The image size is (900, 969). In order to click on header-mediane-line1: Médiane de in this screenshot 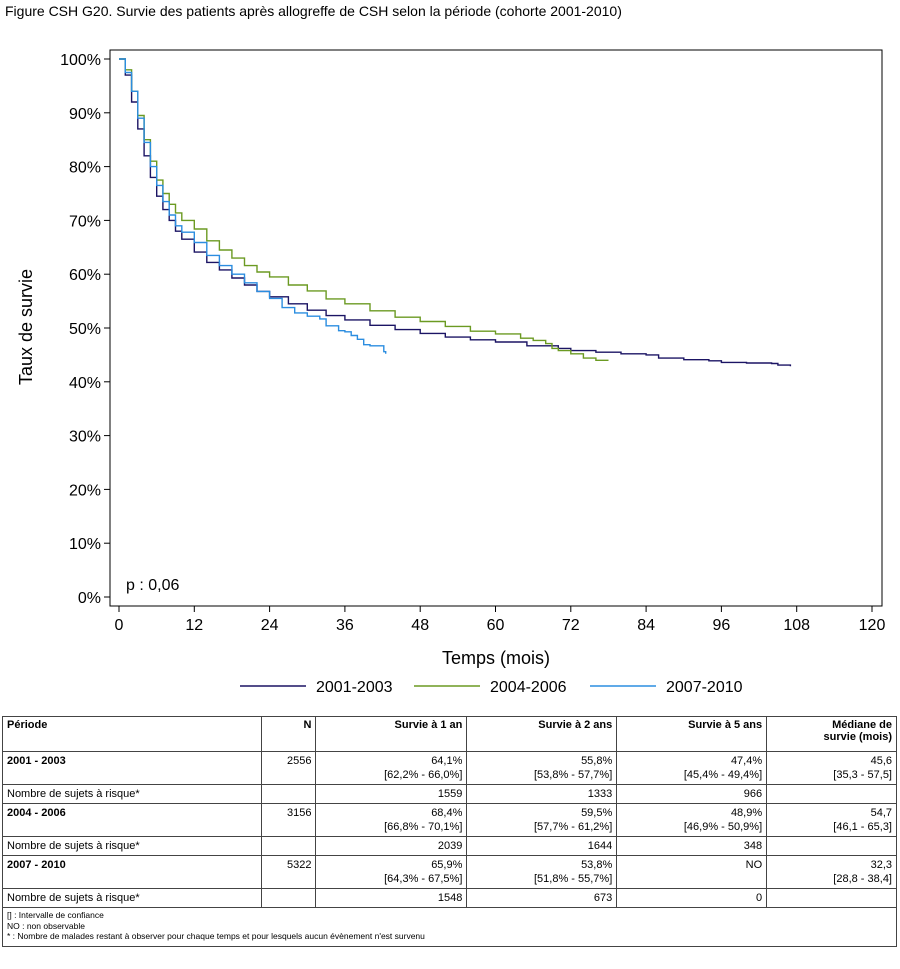, I will do `click(862, 725)`.